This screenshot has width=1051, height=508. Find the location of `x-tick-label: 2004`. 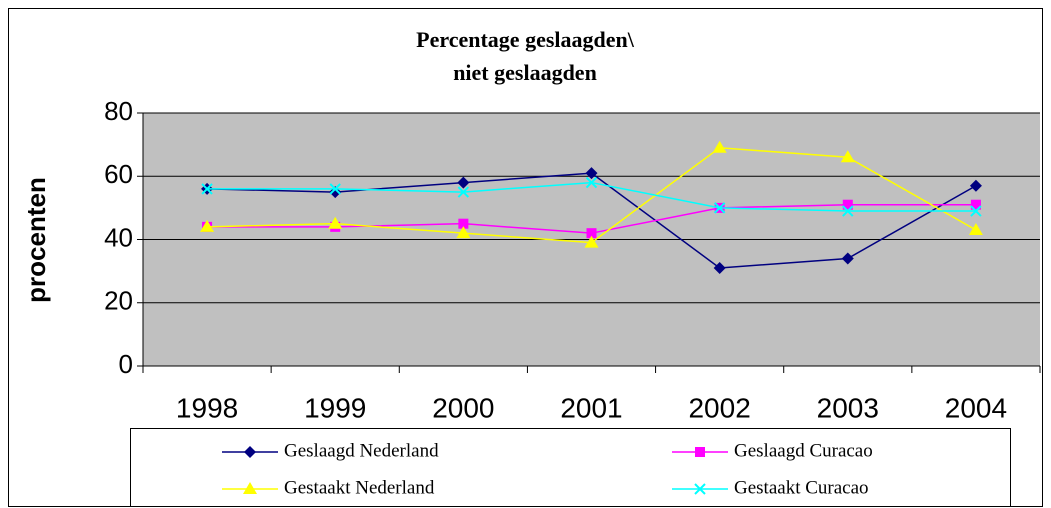

x-tick-label: 2004 is located at coordinates (976, 407).